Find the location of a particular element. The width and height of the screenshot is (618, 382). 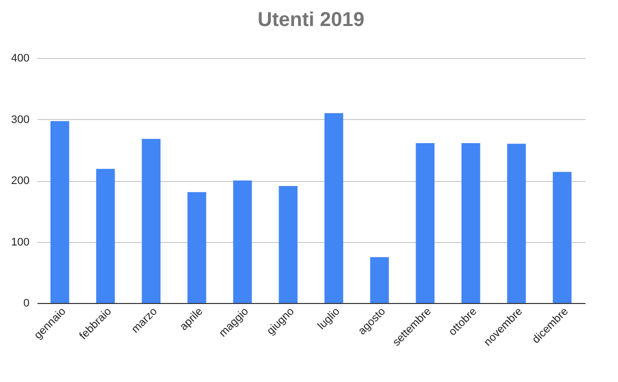

y-tick-label: 0 is located at coordinates (26, 304).